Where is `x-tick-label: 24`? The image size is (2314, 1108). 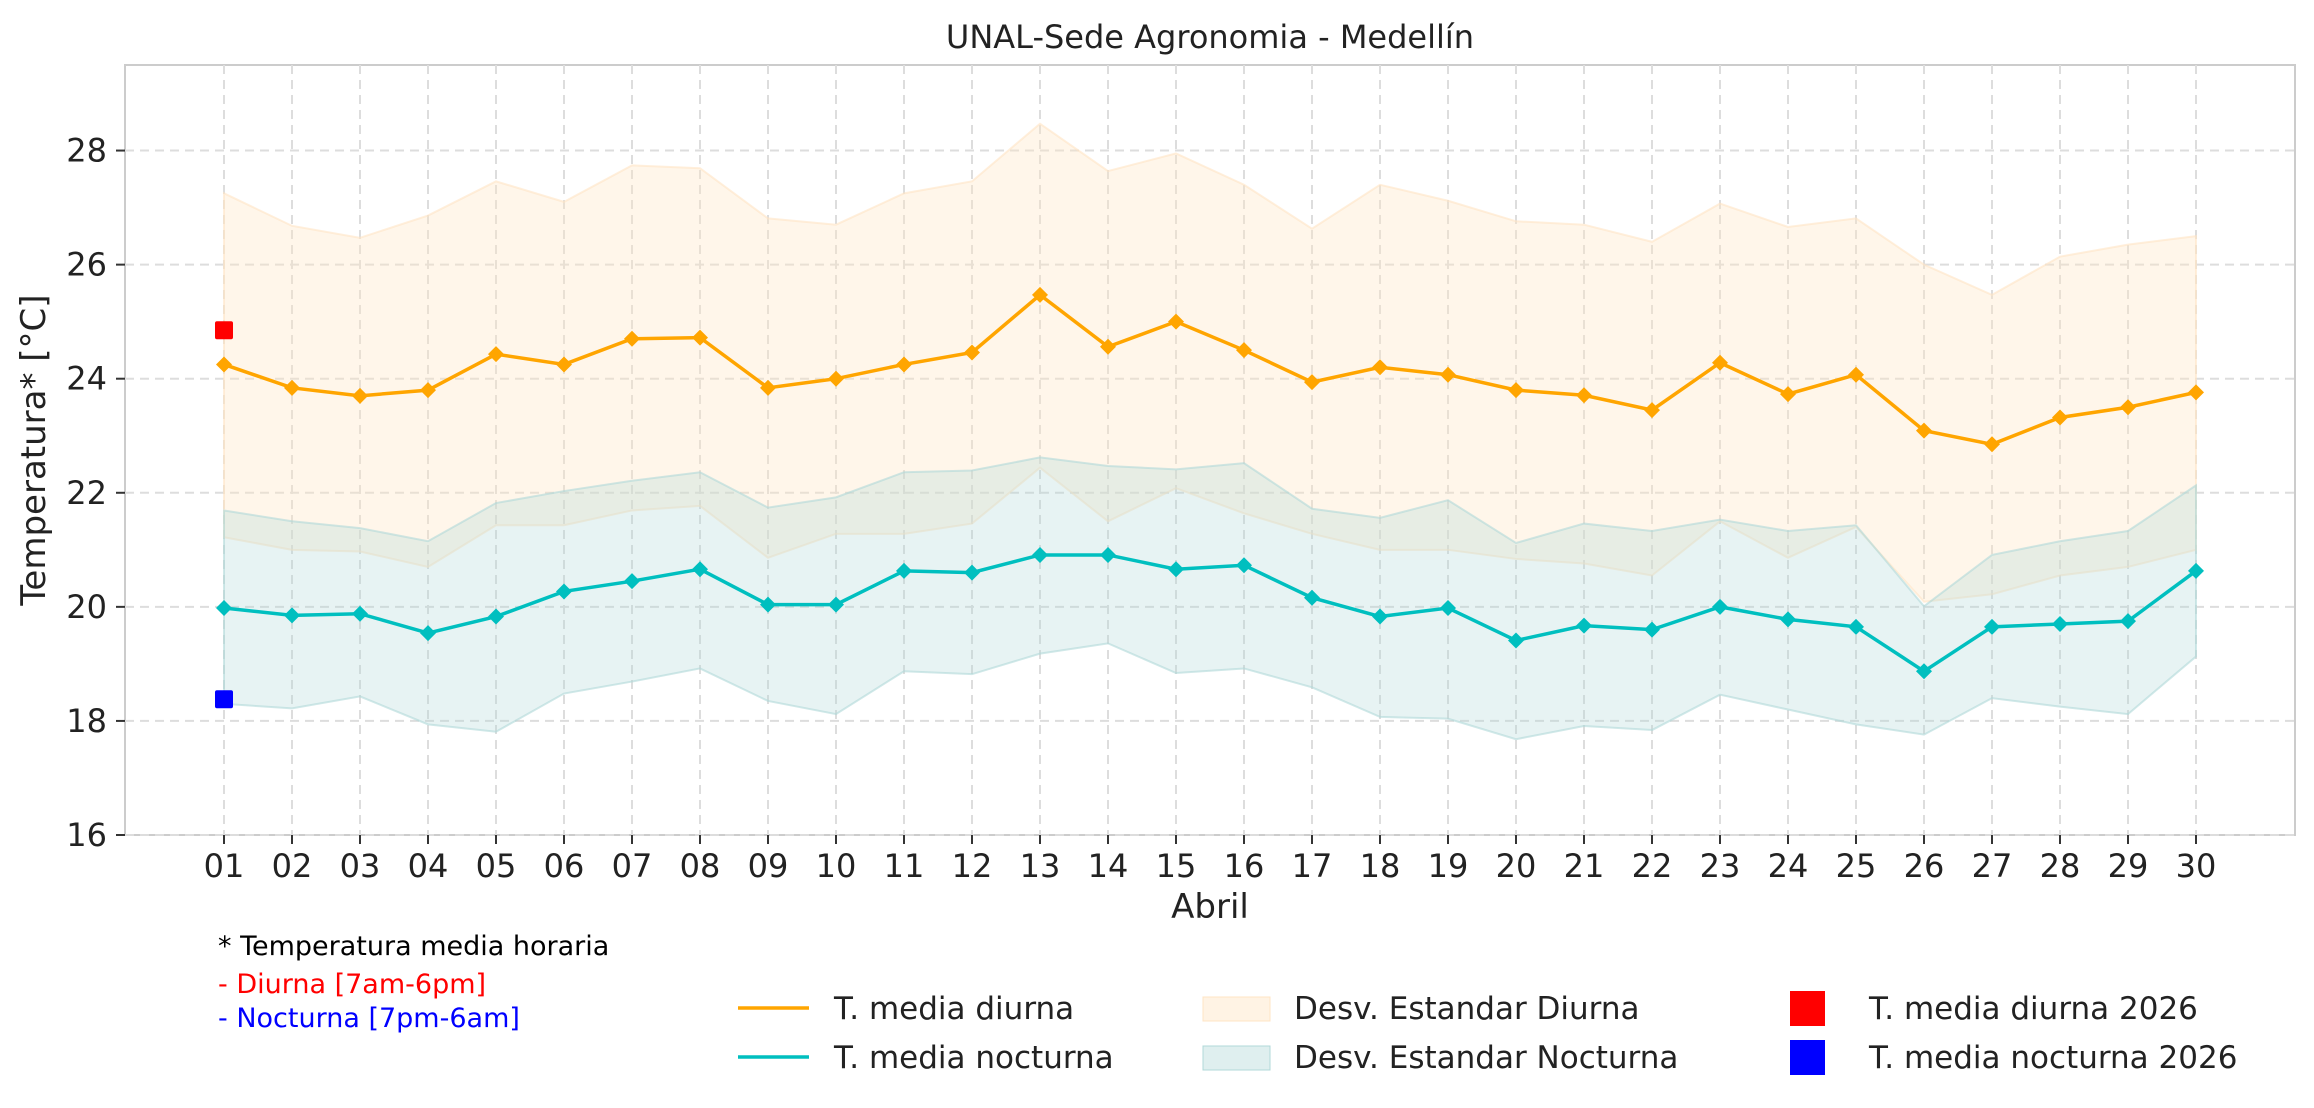 x-tick-label: 24 is located at coordinates (1788, 866).